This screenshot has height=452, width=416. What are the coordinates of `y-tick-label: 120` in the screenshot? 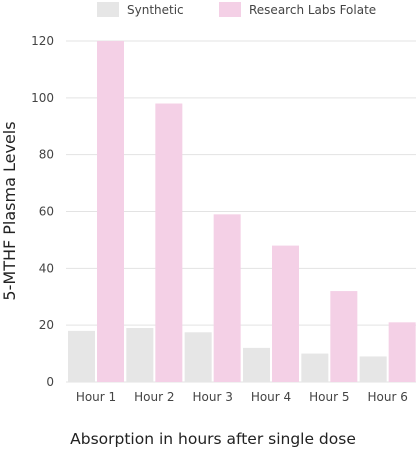 It's located at (42, 41).